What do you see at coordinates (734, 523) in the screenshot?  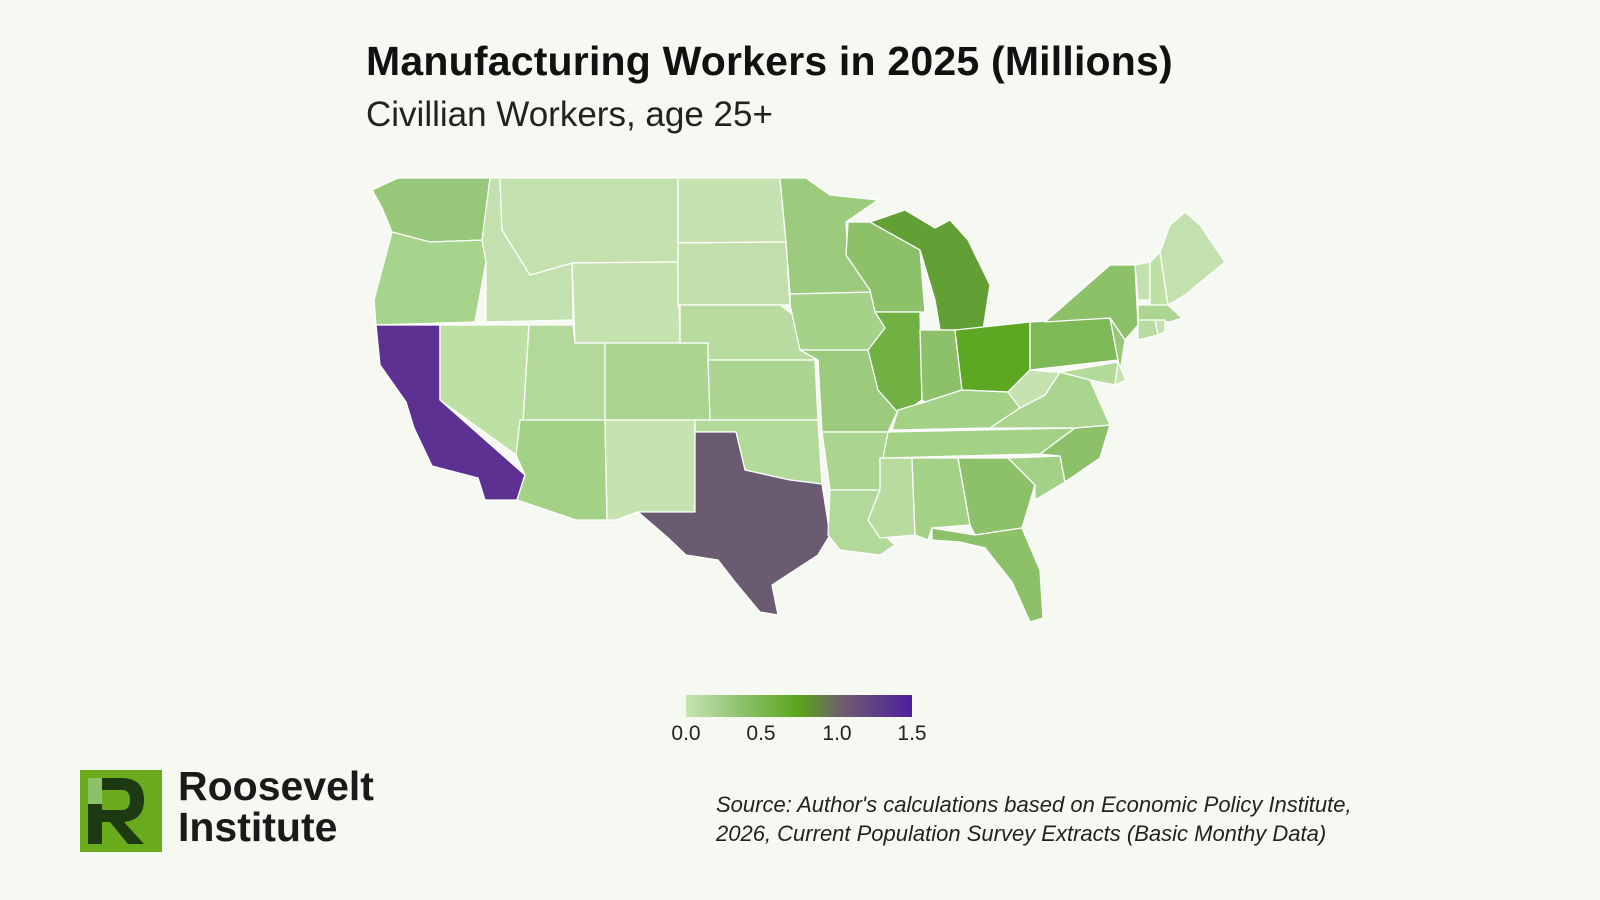 I see `state-tx` at bounding box center [734, 523].